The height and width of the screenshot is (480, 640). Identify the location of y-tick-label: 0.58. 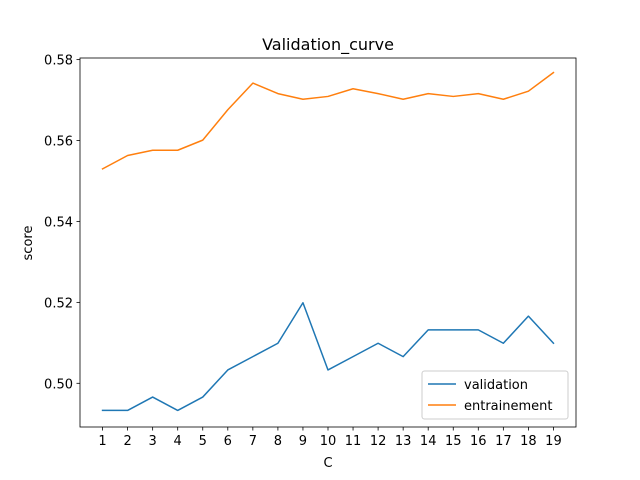
(58, 61).